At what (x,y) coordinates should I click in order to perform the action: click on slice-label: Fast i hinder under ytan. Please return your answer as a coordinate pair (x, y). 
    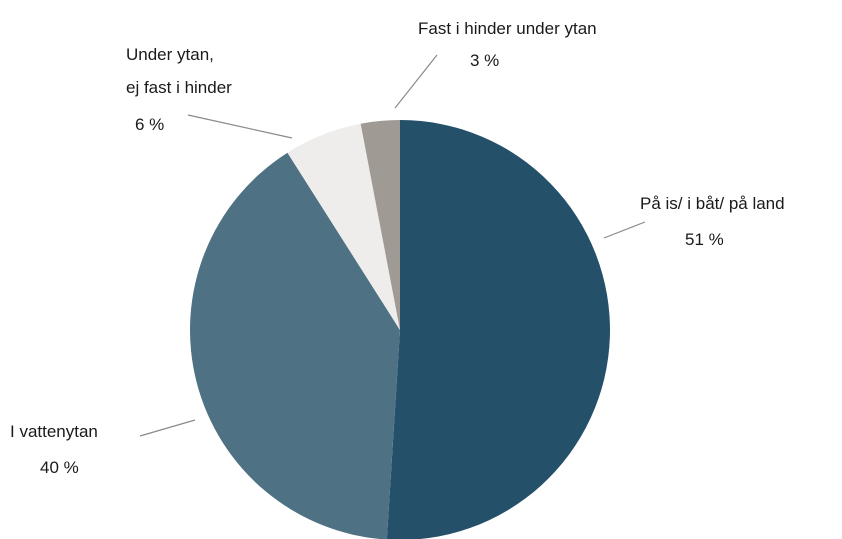
    Looking at the image, I should click on (507, 28).